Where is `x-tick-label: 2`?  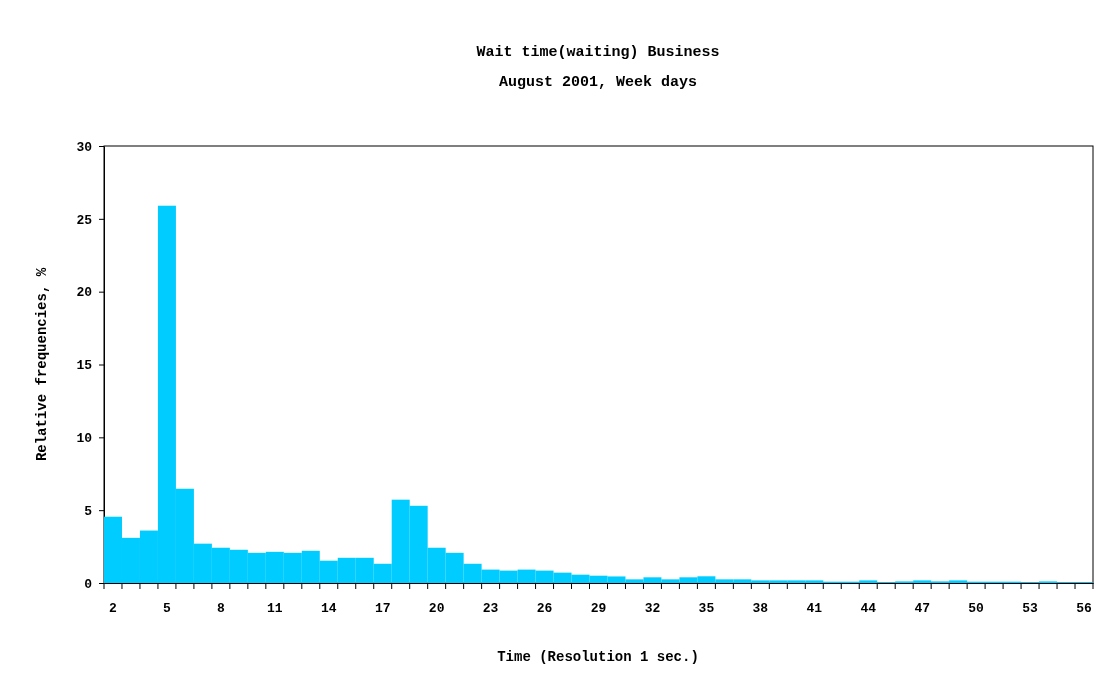
x-tick-label: 2 is located at coordinates (113, 608).